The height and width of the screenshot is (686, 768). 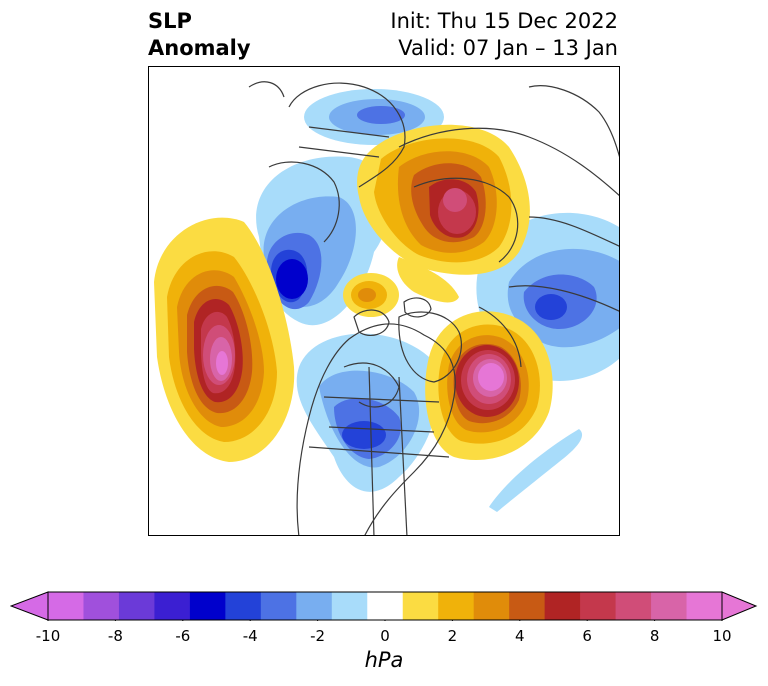 I want to click on colorbar-tick-label: -4, so click(x=250, y=636).